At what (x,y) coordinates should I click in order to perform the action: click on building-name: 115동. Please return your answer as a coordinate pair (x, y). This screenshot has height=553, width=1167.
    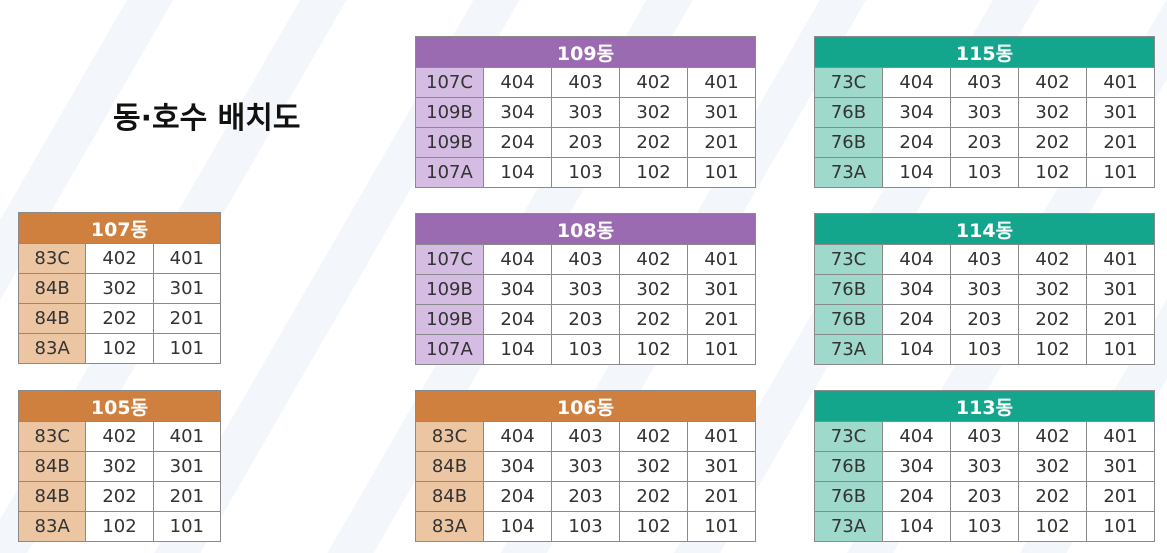
    Looking at the image, I should click on (984, 52).